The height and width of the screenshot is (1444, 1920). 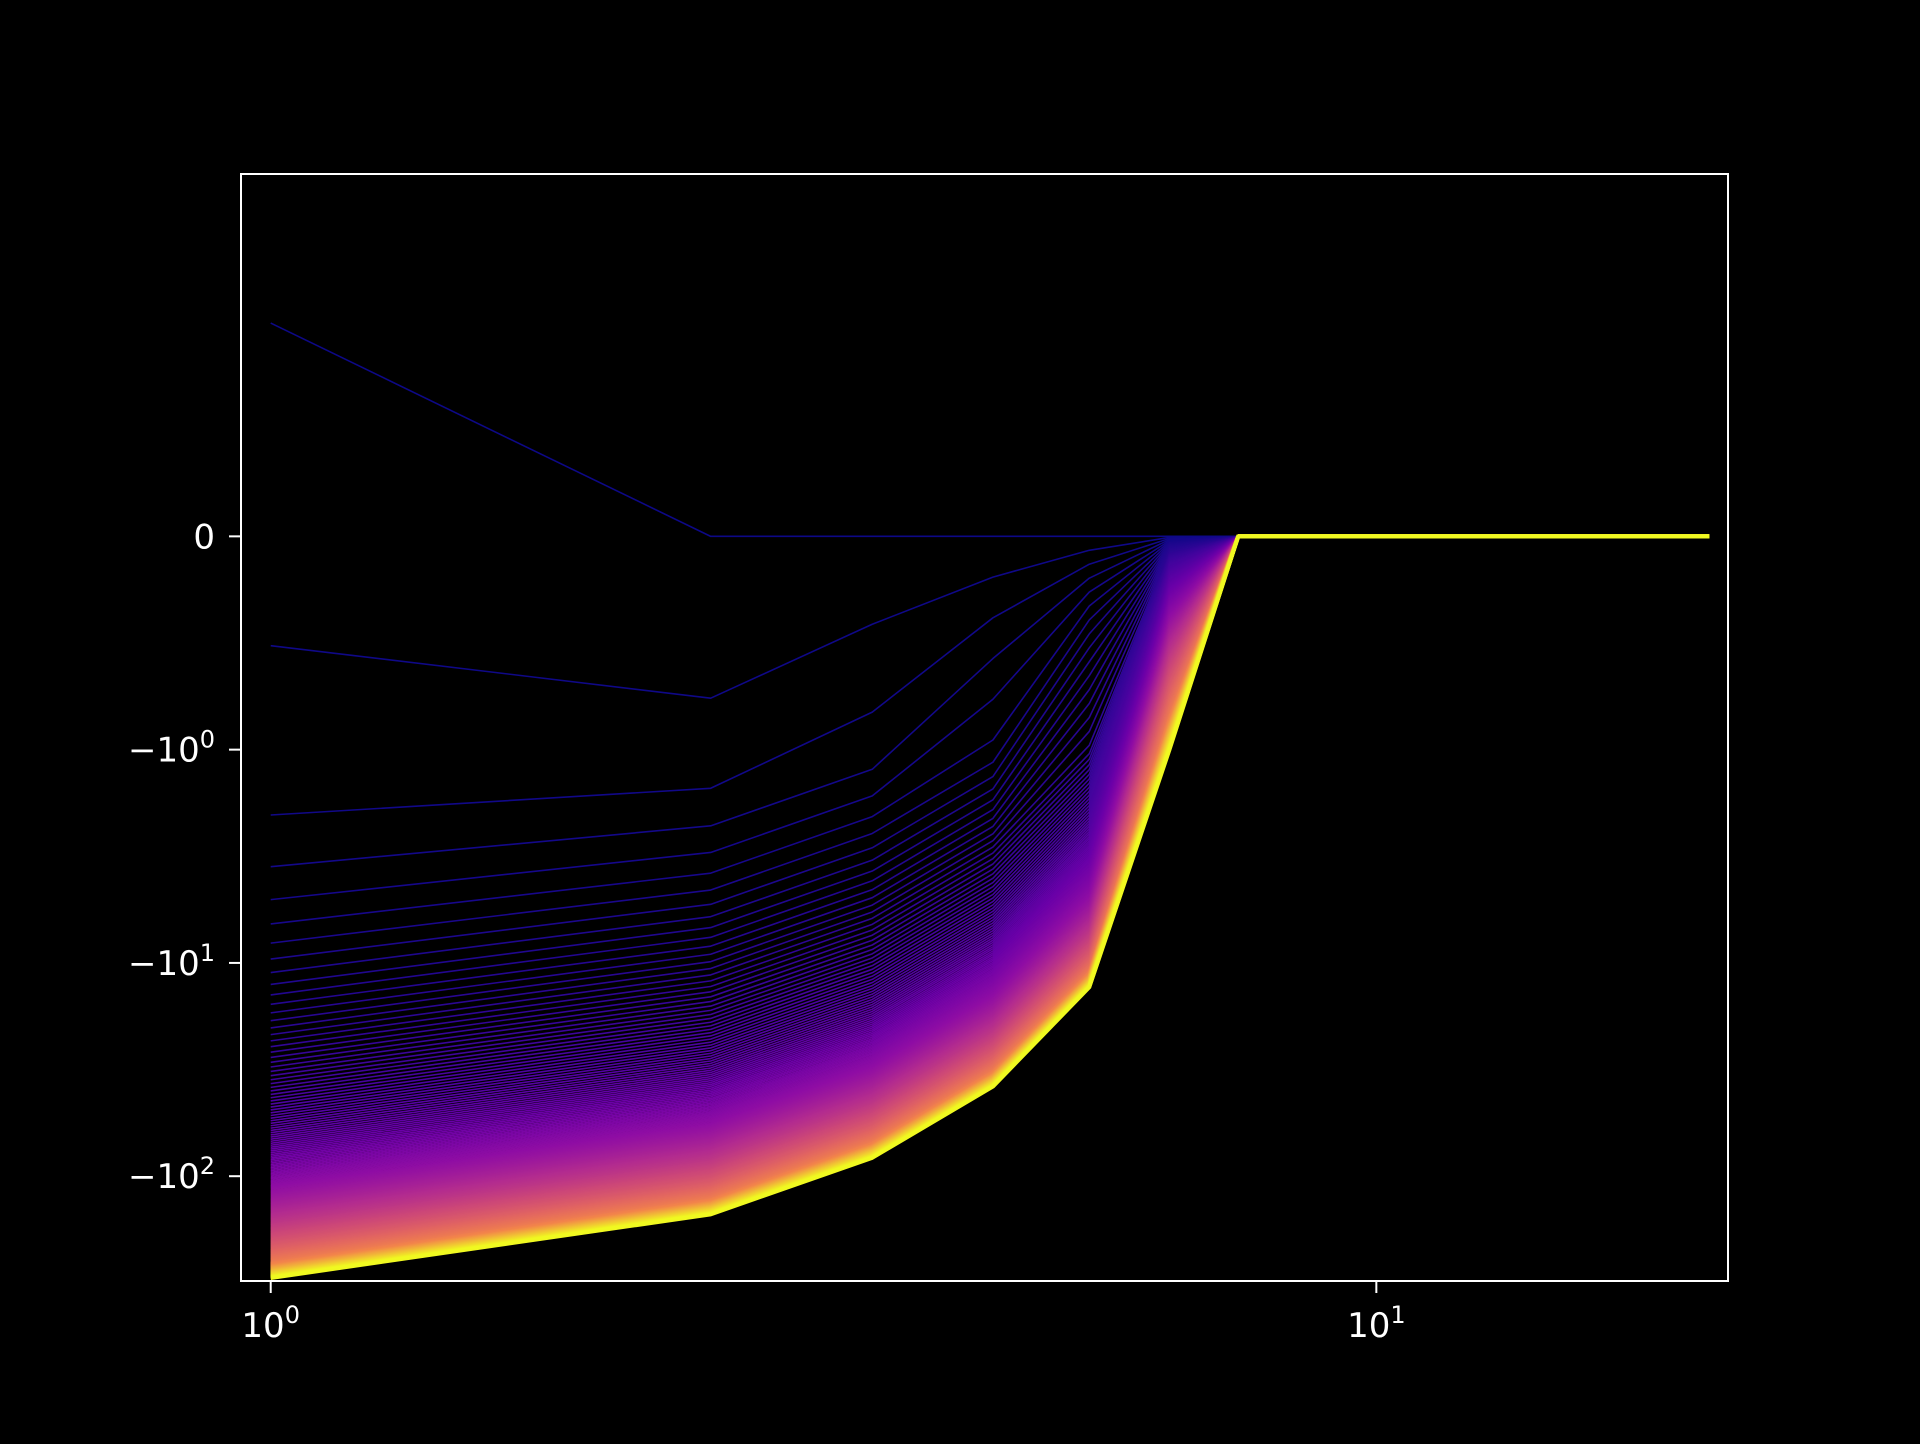 I want to click on y-tick-label: 0, so click(x=204, y=537).